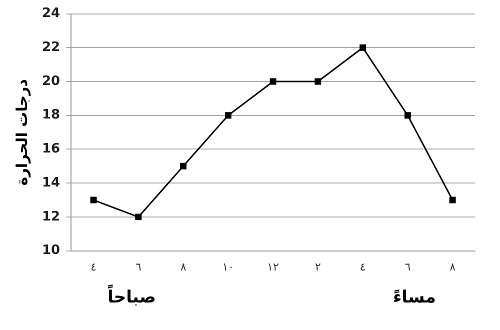  Describe the element at coordinates (51, 81) in the screenshot. I see `y-tick-label: 20` at that location.